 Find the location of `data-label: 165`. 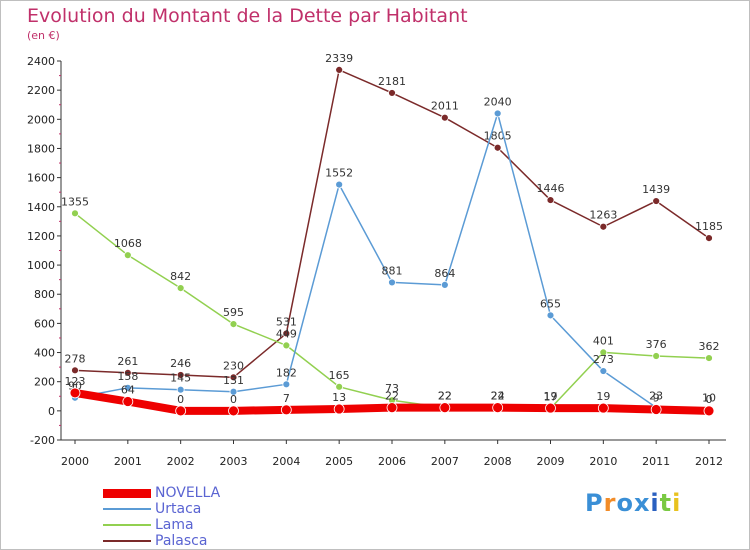

data-label: 165 is located at coordinates (339, 375).